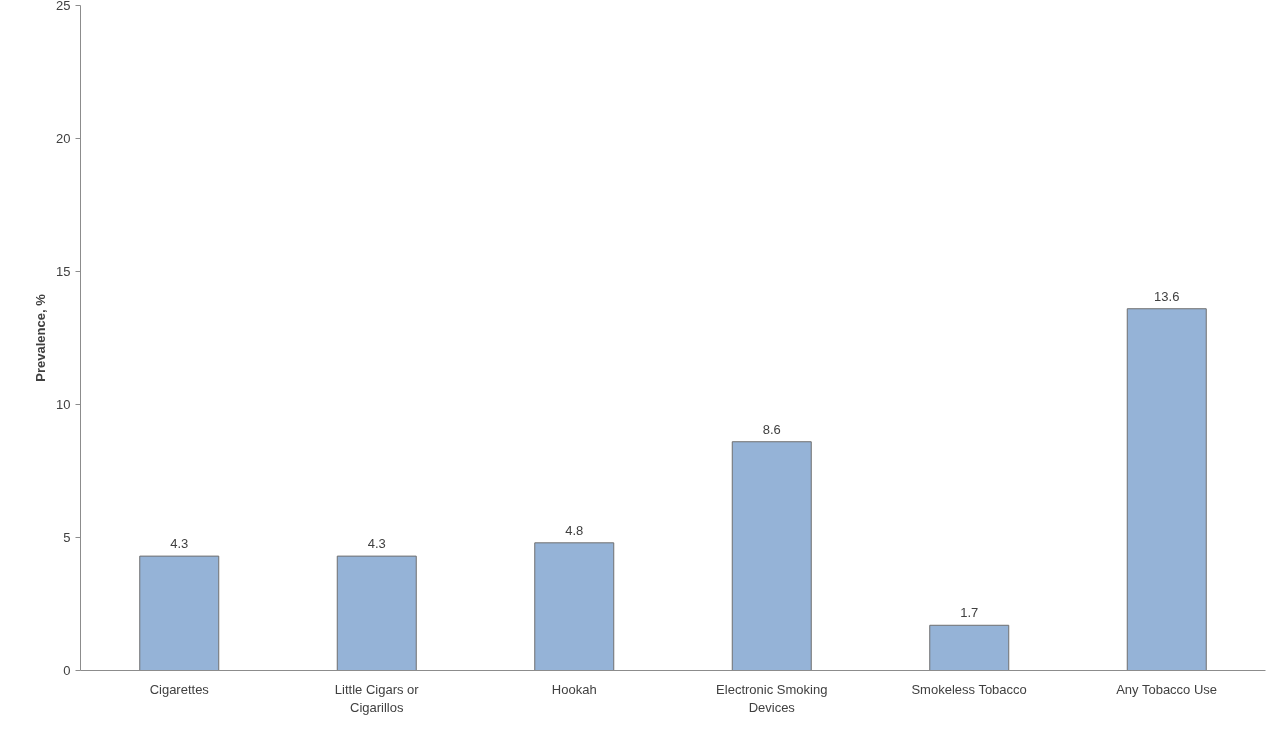 This screenshot has height=740, width=1283. Describe the element at coordinates (969, 613) in the screenshot. I see `data-label: 1.7` at that location.